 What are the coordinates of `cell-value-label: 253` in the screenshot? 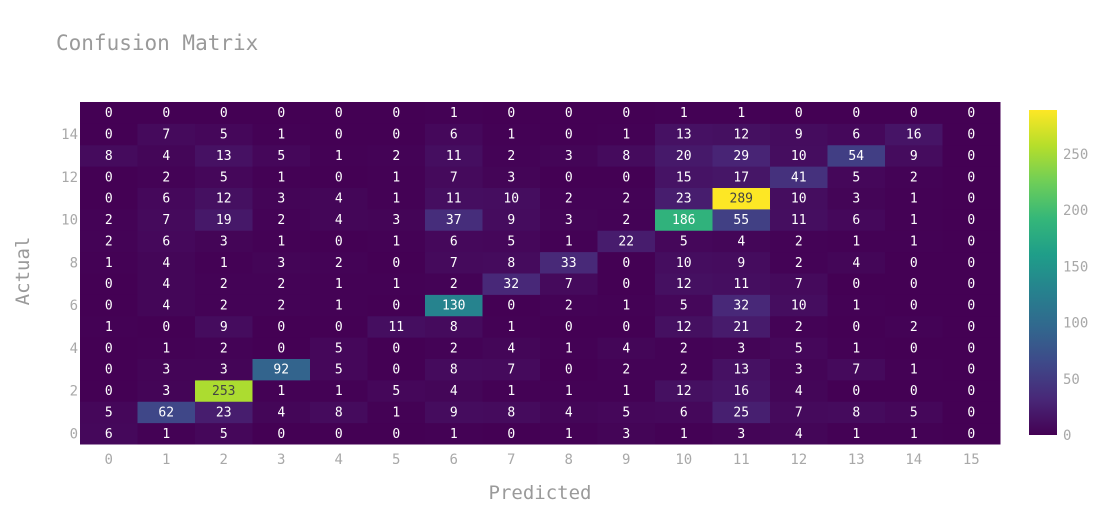 It's located at (223, 391).